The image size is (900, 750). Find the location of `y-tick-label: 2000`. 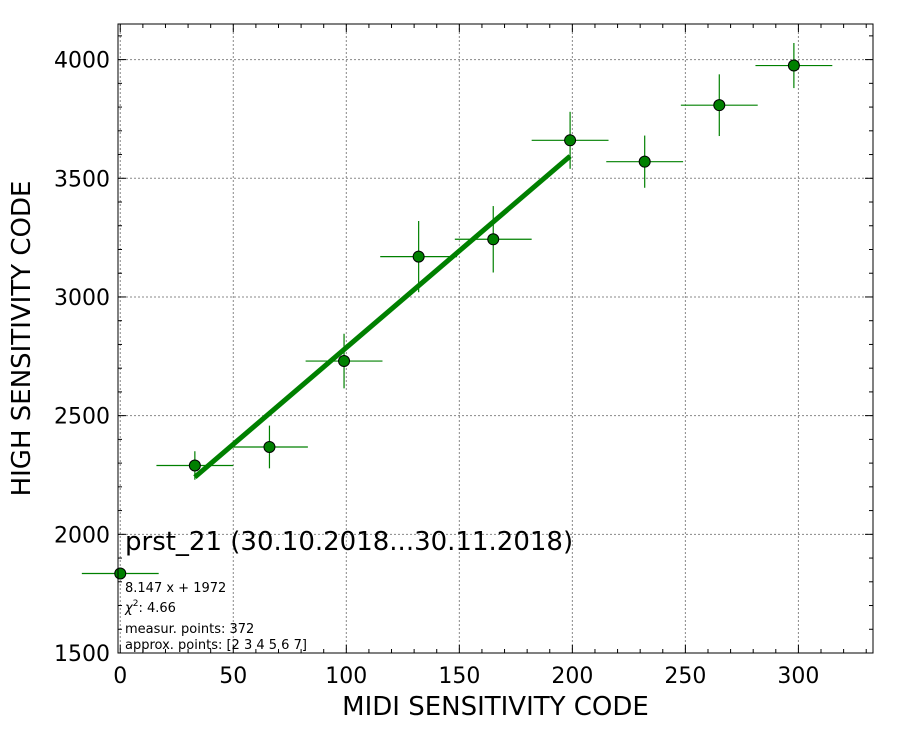

y-tick-label: 2000 is located at coordinates (82, 535).